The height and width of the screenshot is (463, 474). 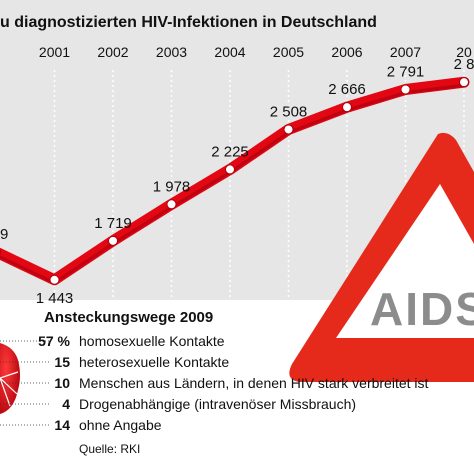 What do you see at coordinates (66, 404) in the screenshot?
I see `row-value: 4` at bounding box center [66, 404].